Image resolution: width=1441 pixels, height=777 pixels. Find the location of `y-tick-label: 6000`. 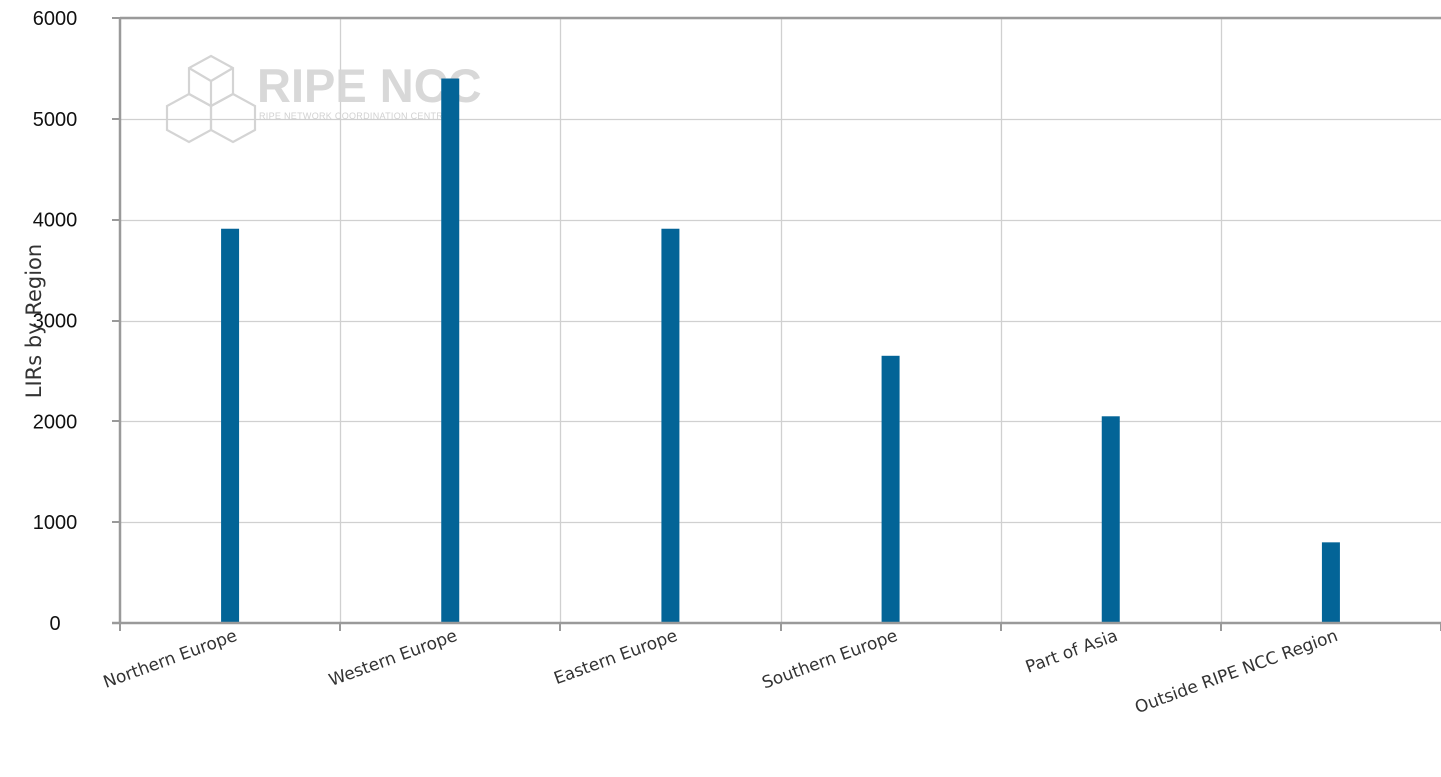

y-tick-label: 6000 is located at coordinates (55, 19).